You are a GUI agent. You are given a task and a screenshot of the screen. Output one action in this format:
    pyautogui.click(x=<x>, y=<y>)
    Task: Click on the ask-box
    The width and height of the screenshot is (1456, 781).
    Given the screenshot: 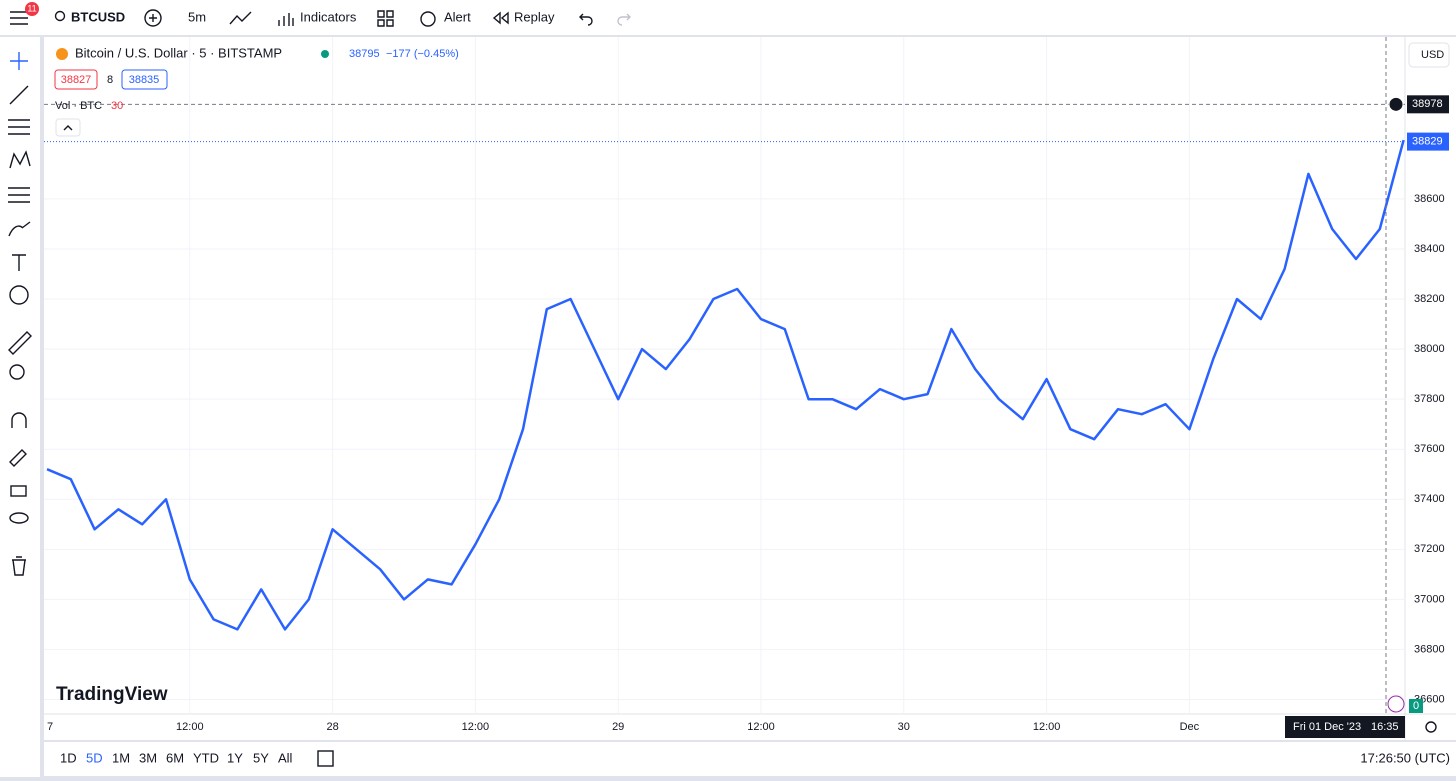 What is the action you would take?
    pyautogui.click(x=144, y=79)
    